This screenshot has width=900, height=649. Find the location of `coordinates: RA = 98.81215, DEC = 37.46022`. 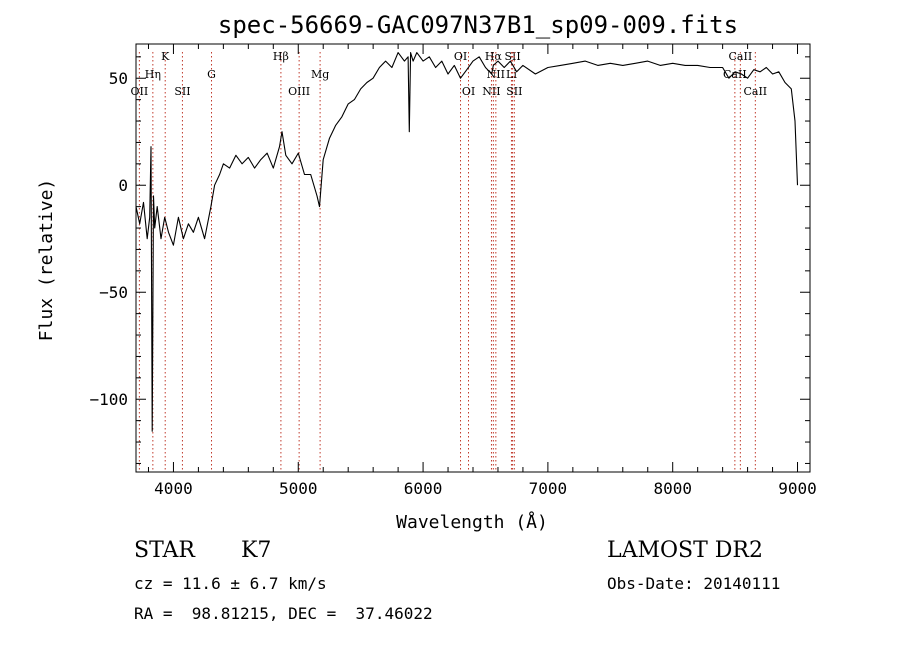

coordinates: RA = 98.81215, DEC = 37.46022 is located at coordinates (283, 613).